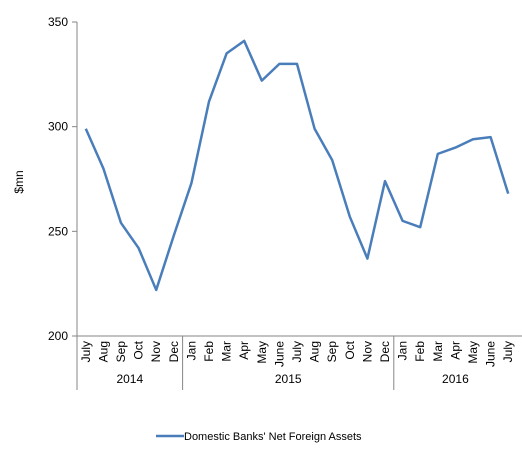 This screenshot has width=522, height=458. What do you see at coordinates (19, 181) in the screenshot?
I see `y-axis-label: $mn` at bounding box center [19, 181].